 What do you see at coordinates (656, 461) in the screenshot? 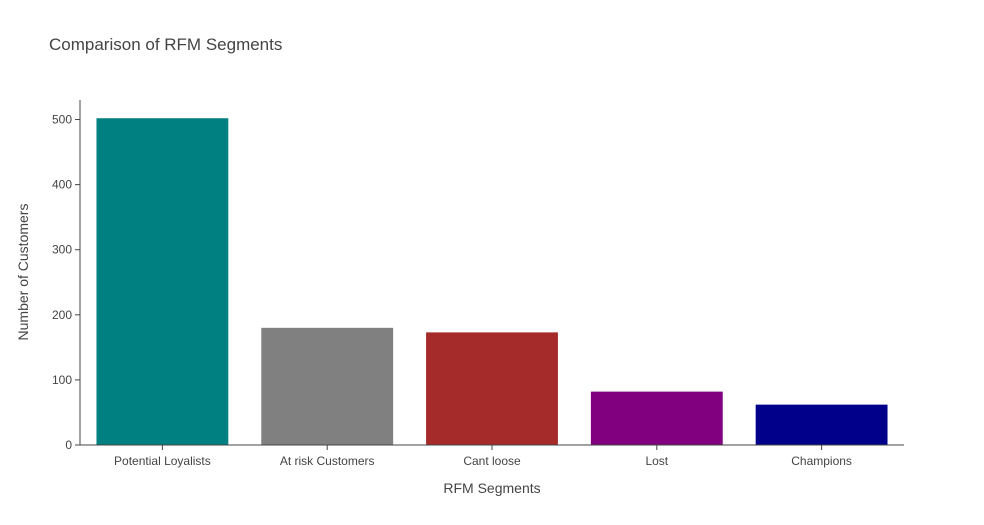
I see `x-tick-label: Lost` at bounding box center [656, 461].